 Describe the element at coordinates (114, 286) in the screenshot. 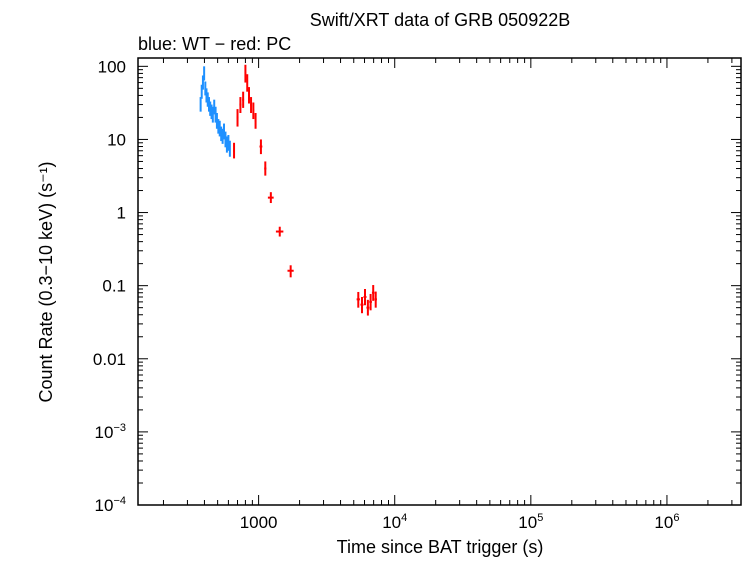

I see `y-tick-label: 0.1` at that location.